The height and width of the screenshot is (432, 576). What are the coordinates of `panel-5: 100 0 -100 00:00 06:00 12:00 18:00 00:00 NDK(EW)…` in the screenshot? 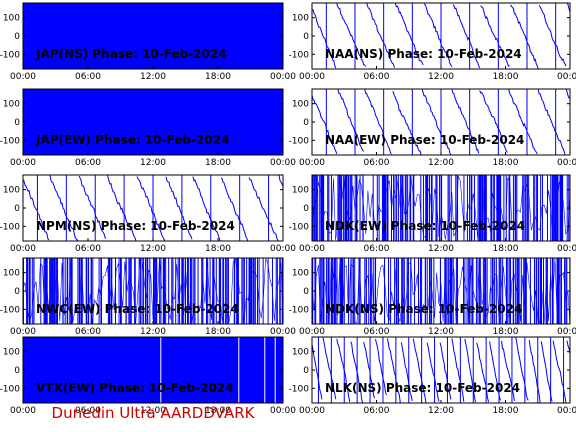 It's located at (432, 214).